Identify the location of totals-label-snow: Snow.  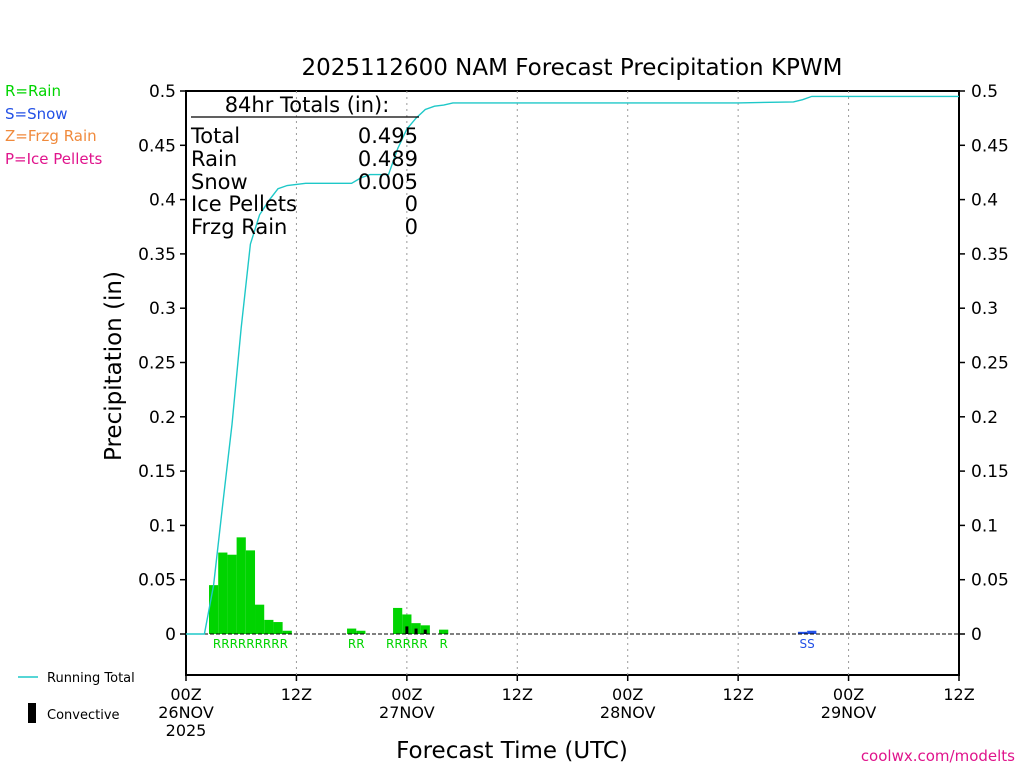
(219, 182).